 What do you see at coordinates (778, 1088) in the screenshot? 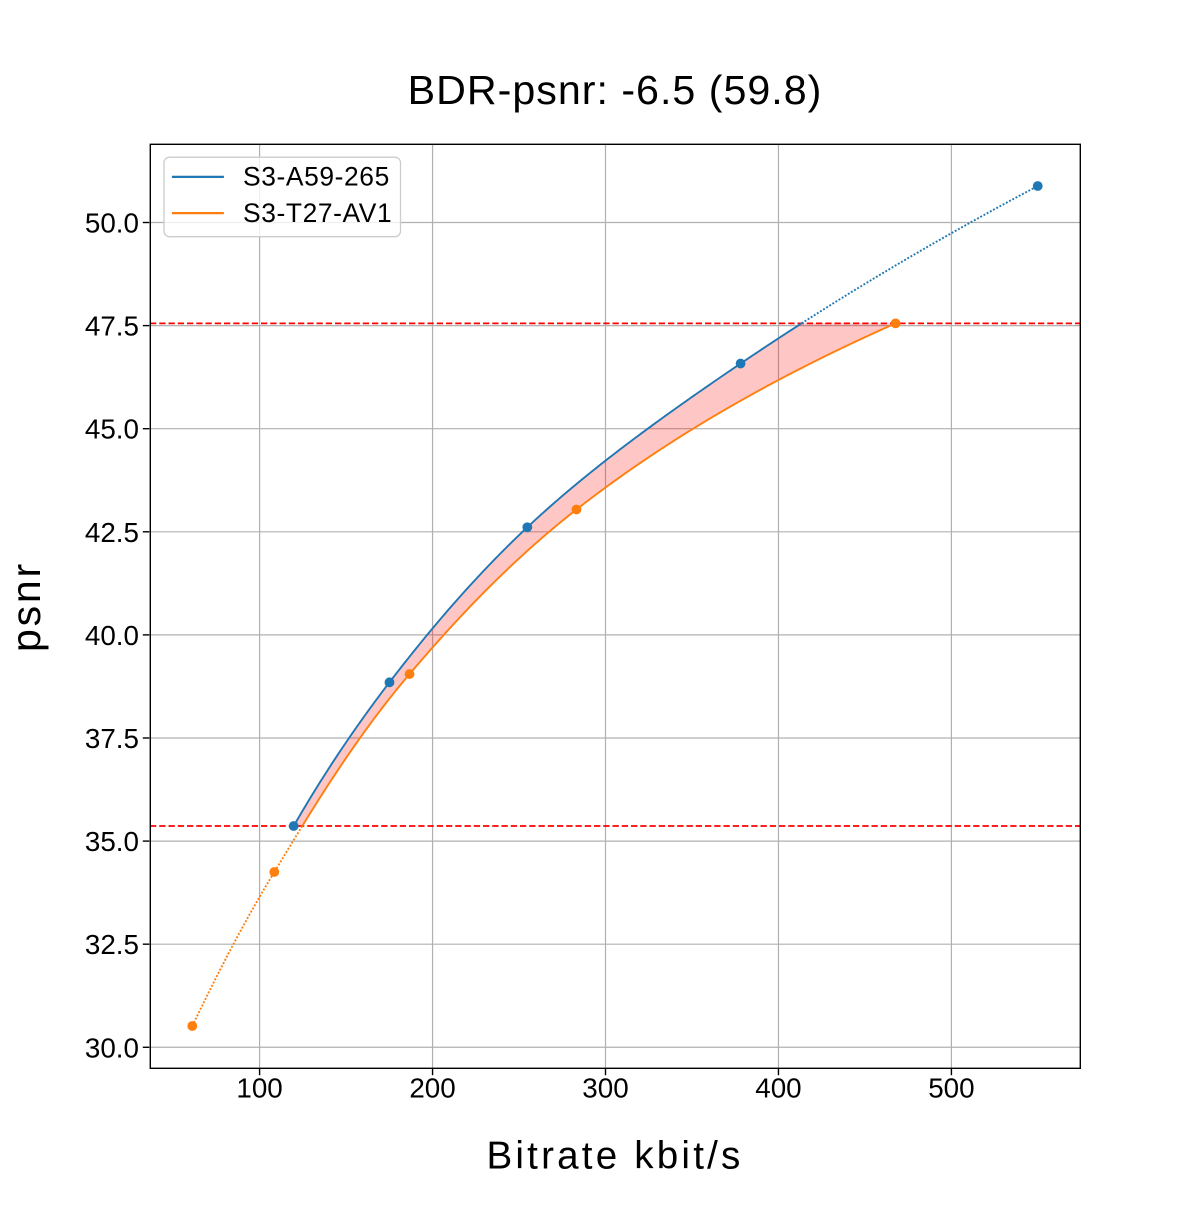
I see `svg-text: 400` at bounding box center [778, 1088].